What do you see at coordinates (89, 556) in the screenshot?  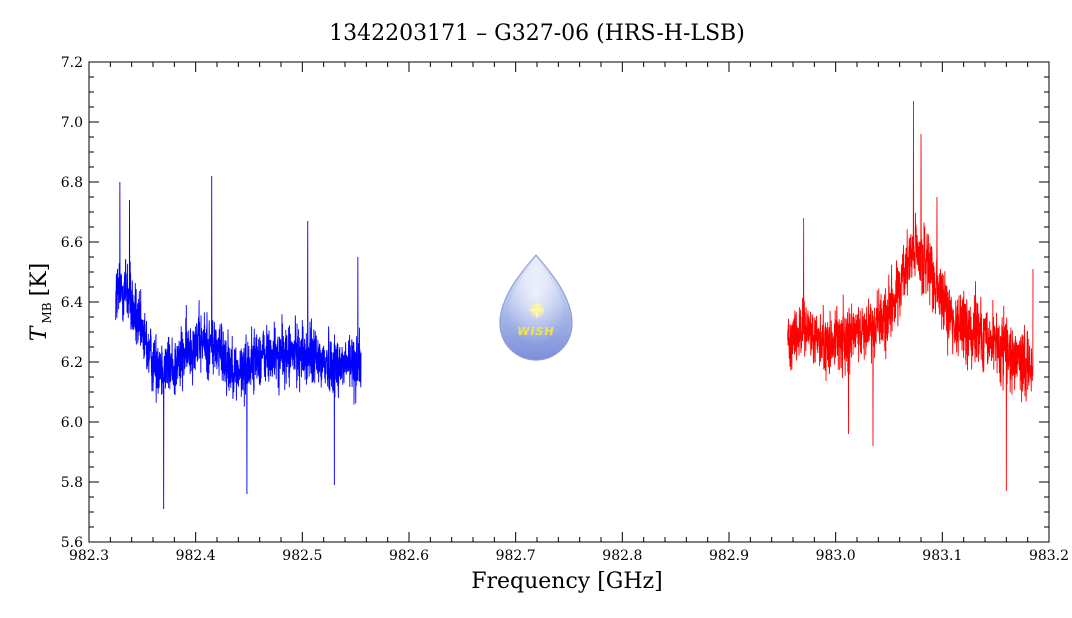 I see `x-tick-label: 982.3` at bounding box center [89, 556].